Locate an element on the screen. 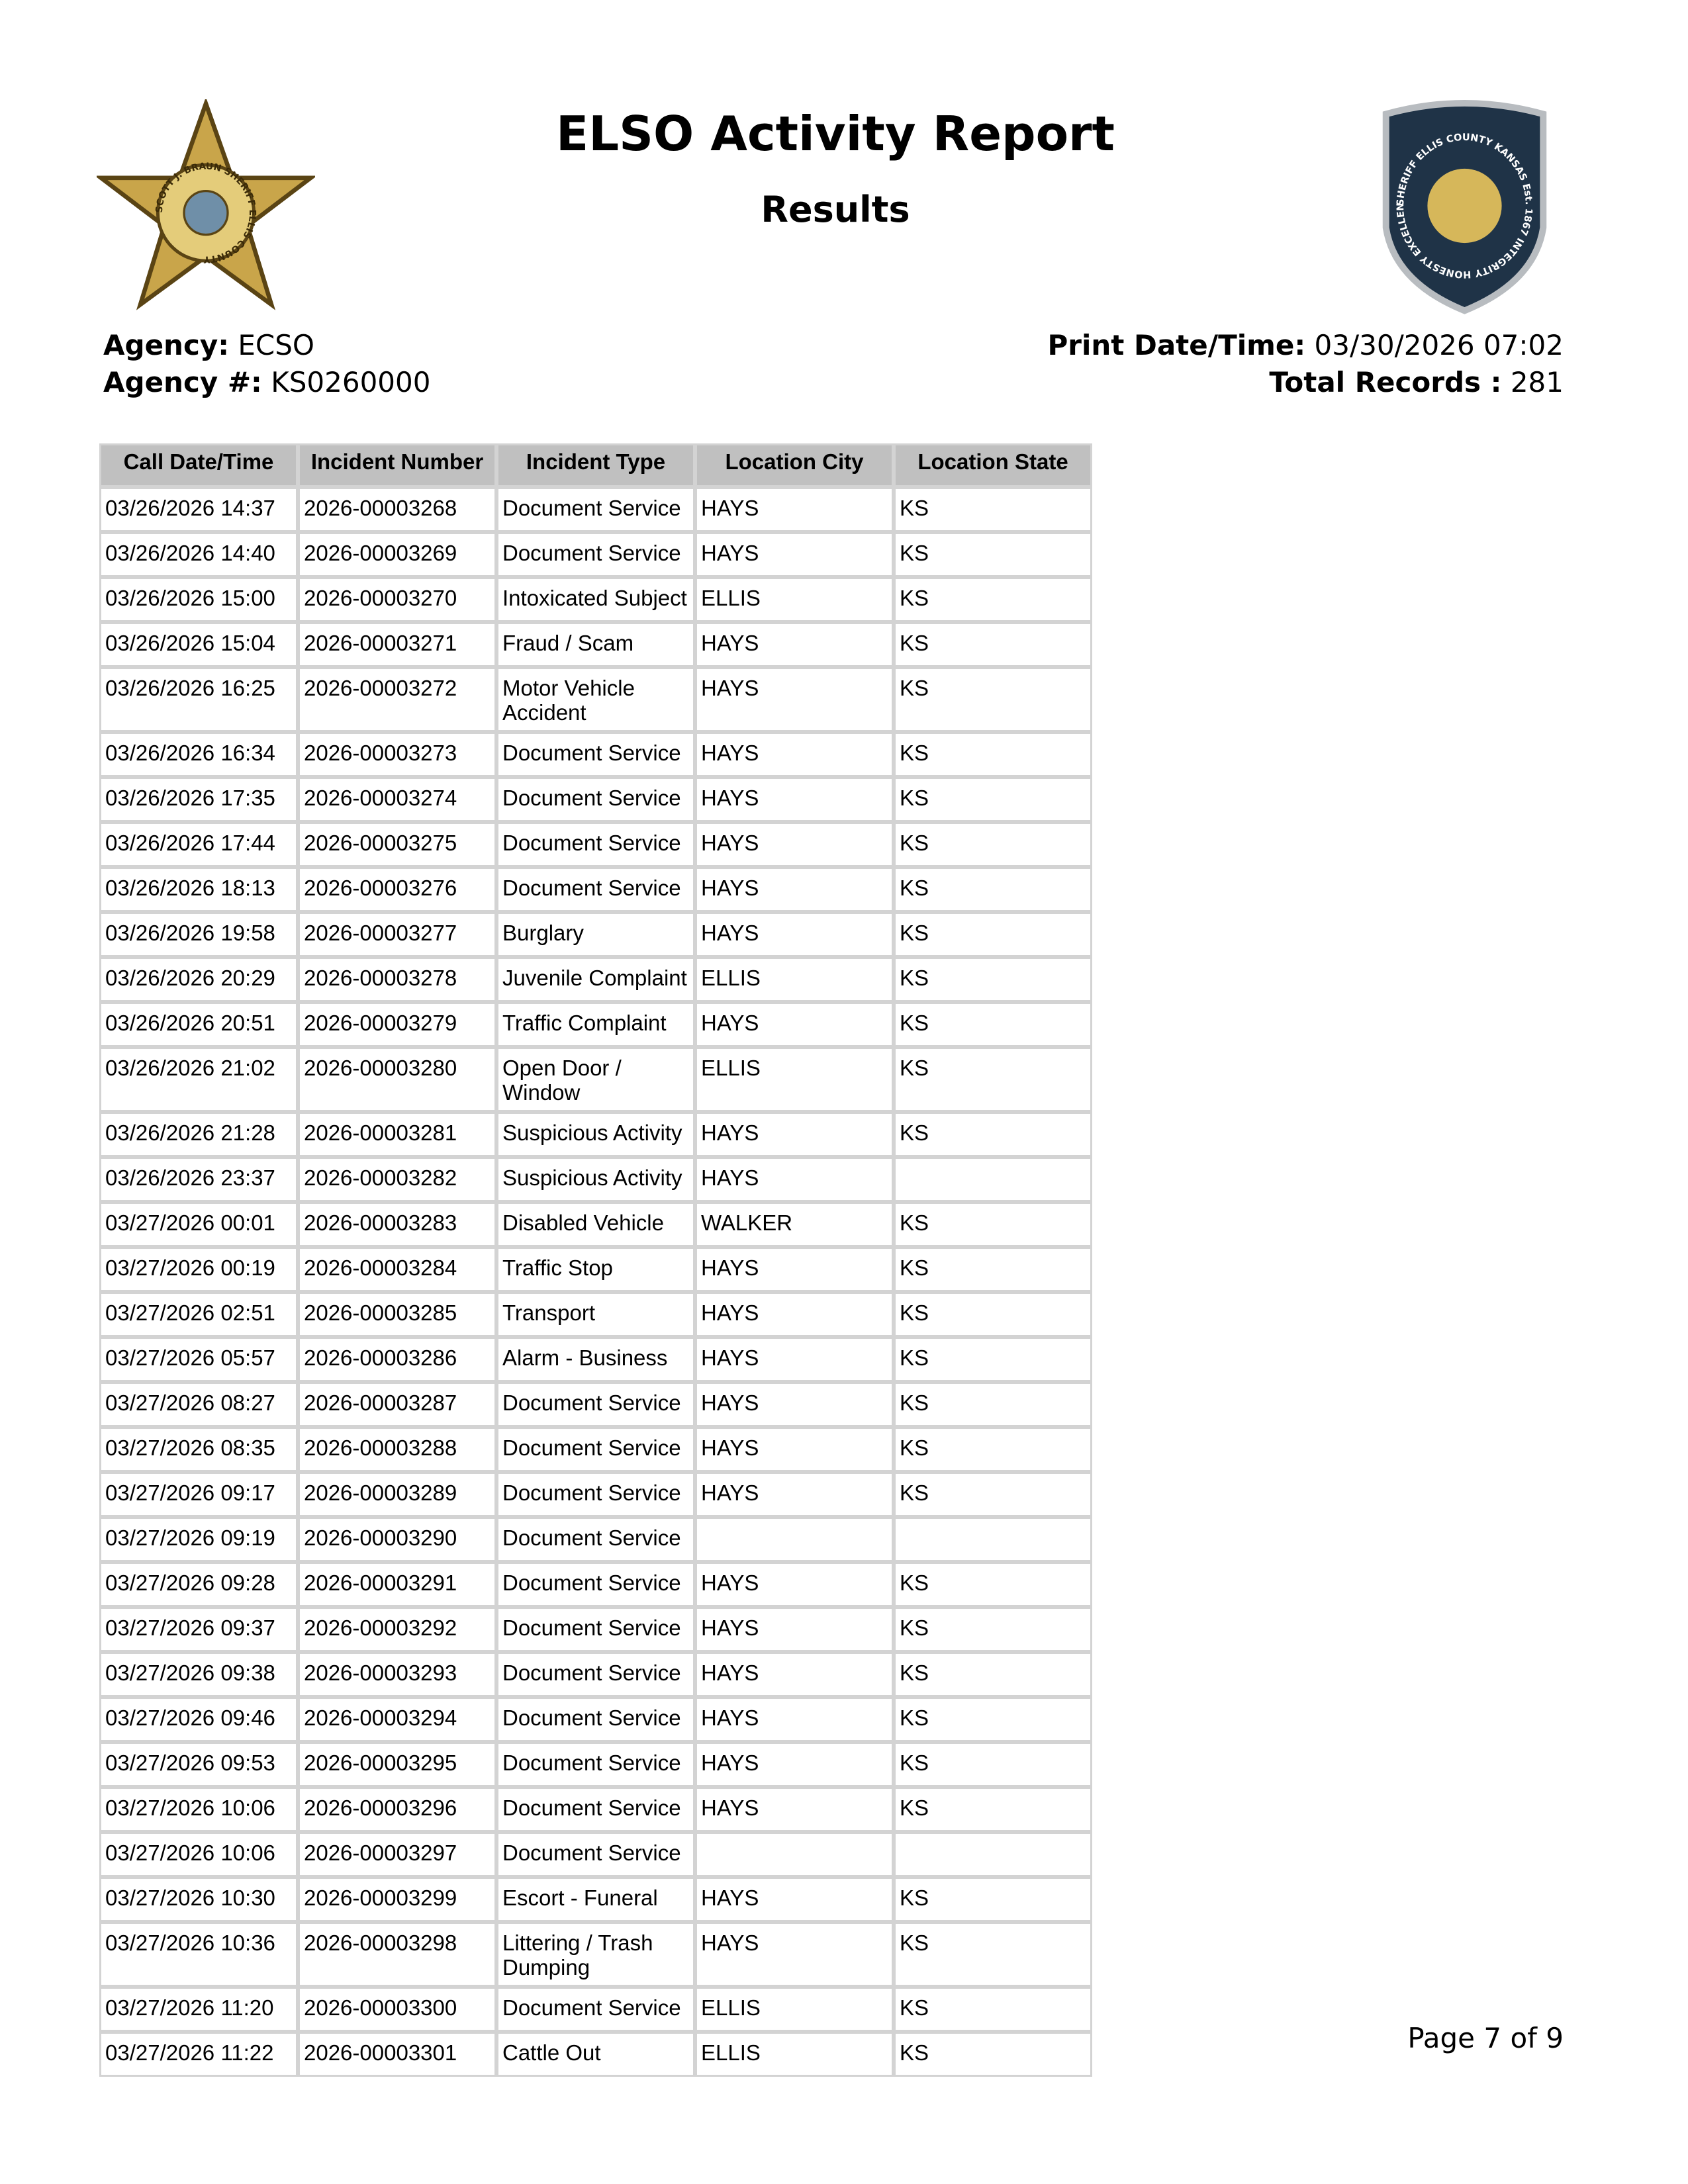 The image size is (1688, 2184). table-cell: 2026-00003294 is located at coordinates (397, 1720).